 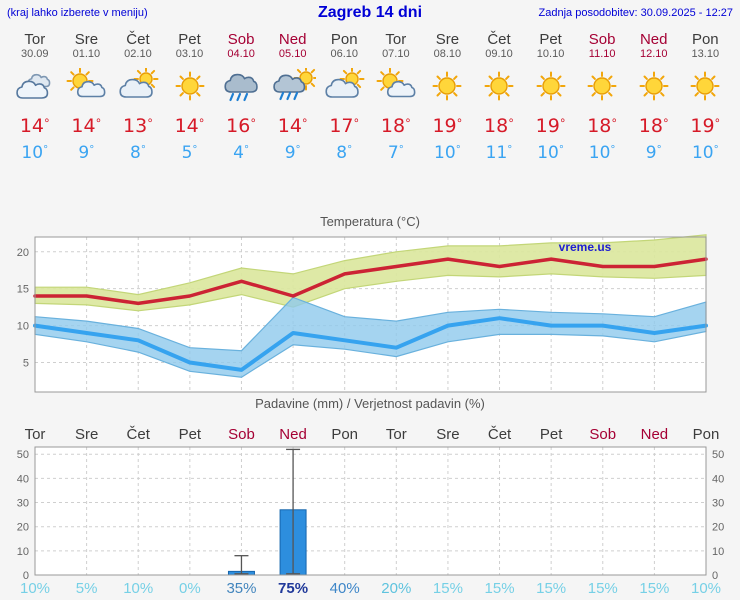 I want to click on day-column: Pet 03.10 14° 5°, so click(x=190, y=98).